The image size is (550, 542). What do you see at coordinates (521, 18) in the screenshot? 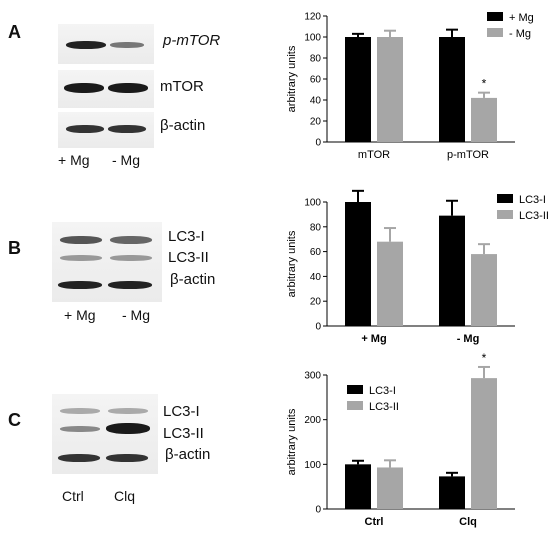
I see `legend-label: + Mg` at bounding box center [521, 18].